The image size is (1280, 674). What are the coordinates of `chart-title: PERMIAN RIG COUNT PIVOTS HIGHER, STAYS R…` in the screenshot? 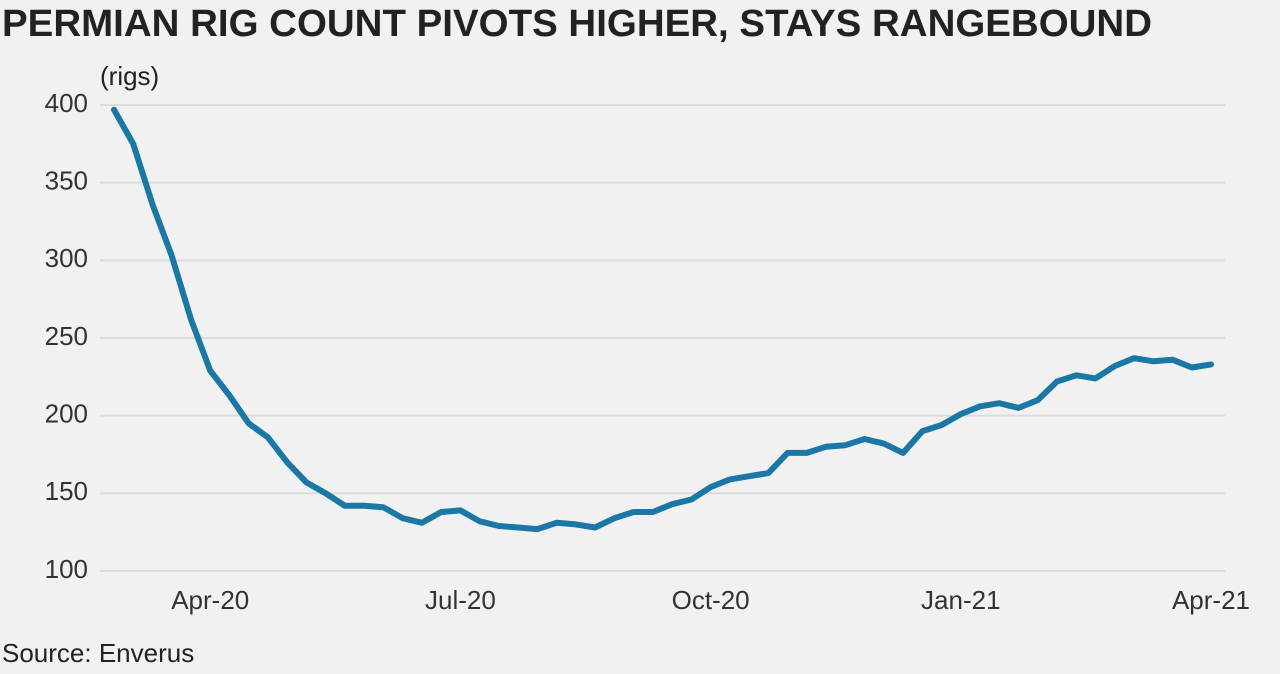 It's located at (577, 24).